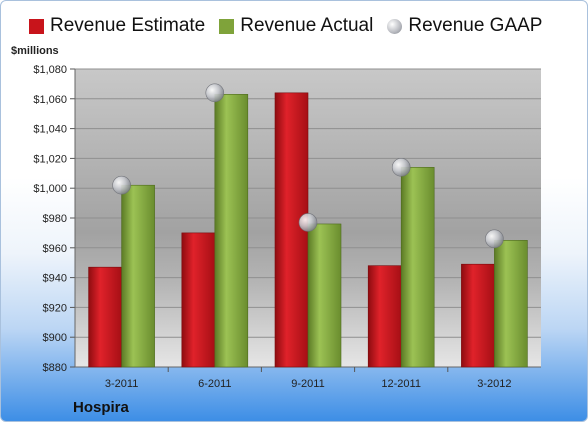  I want to click on company-name: Hospira, so click(101, 407).